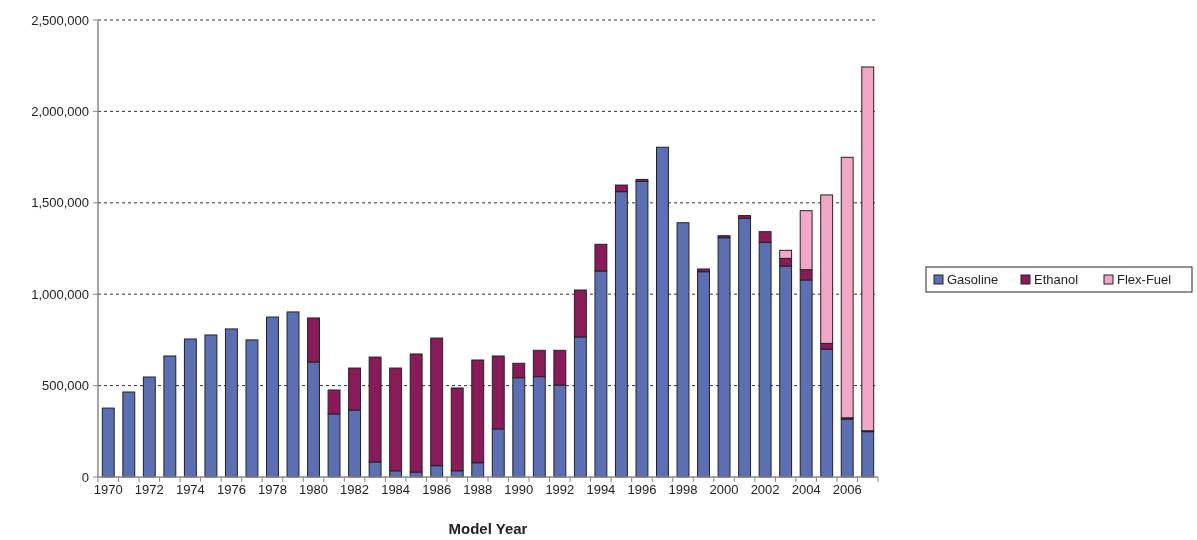 The image size is (1197, 540). What do you see at coordinates (85, 477) in the screenshot?
I see `y-tick-label: 0` at bounding box center [85, 477].